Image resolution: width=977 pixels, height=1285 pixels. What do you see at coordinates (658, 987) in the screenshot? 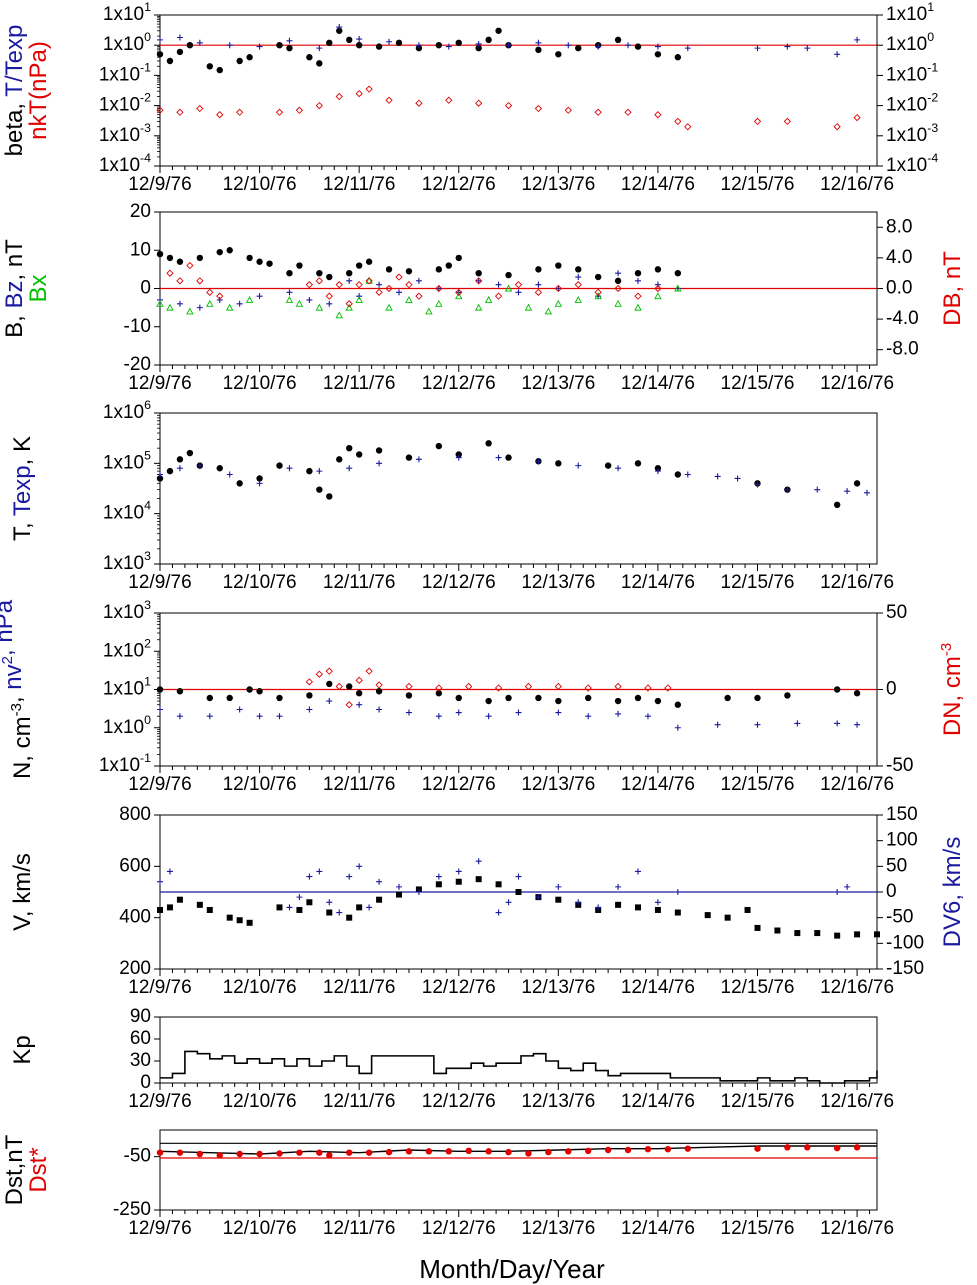
I see `x-tick-label: 12/14/76` at bounding box center [658, 987].